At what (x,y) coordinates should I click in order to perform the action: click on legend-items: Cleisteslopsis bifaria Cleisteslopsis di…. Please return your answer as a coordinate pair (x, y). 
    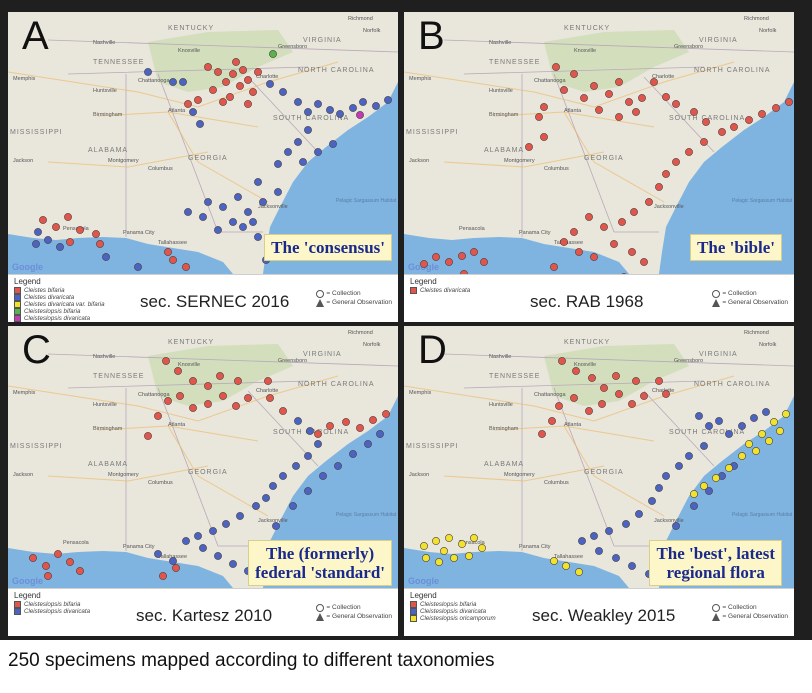
    Looking at the image, I should click on (453, 611).